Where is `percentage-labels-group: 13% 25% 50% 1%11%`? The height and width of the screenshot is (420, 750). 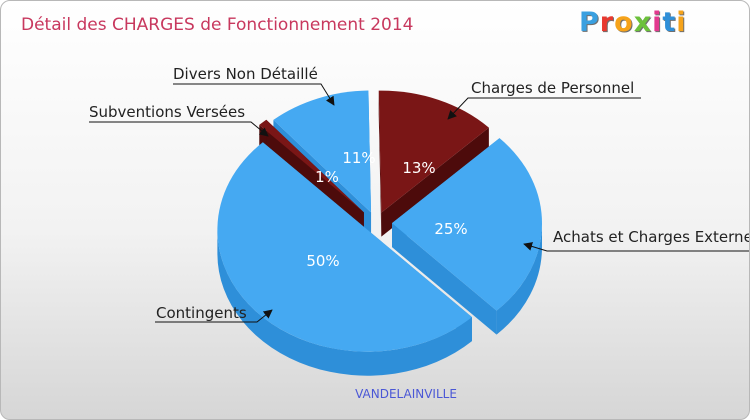 percentage-labels-group: 13% 25% 50% 1%11% is located at coordinates (386, 209).